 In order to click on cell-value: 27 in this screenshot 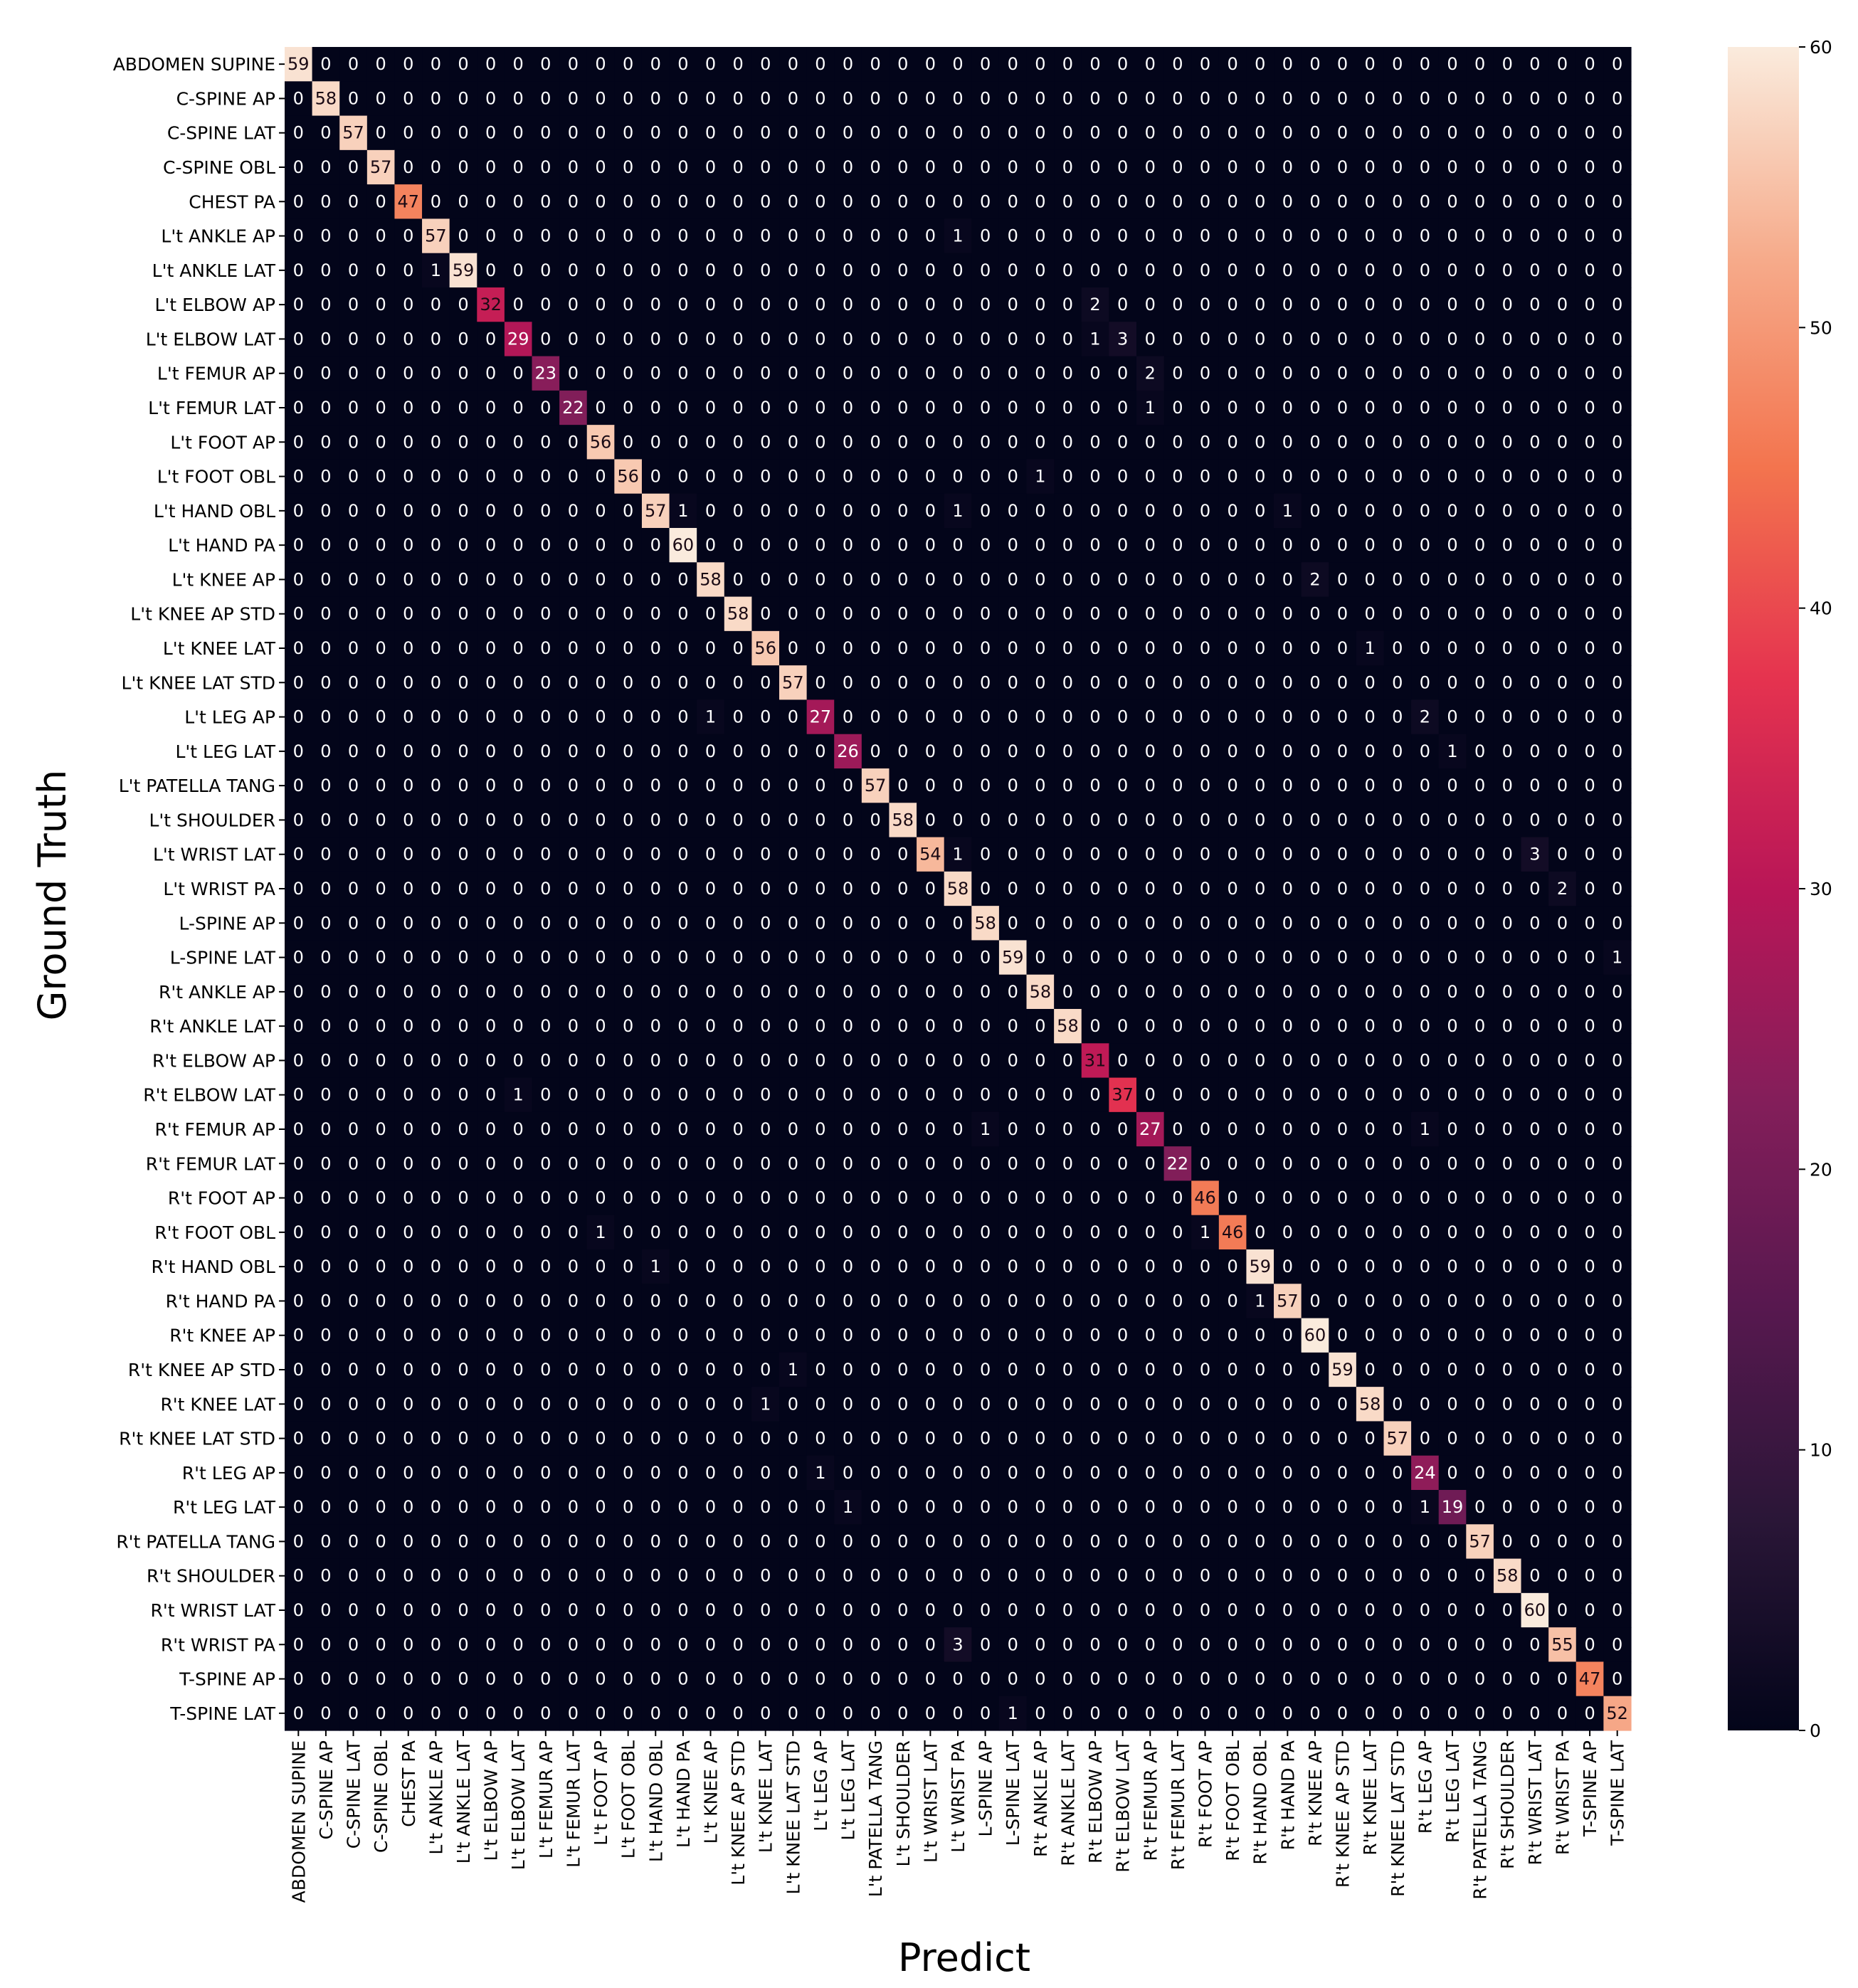, I will do `click(821, 717)`.